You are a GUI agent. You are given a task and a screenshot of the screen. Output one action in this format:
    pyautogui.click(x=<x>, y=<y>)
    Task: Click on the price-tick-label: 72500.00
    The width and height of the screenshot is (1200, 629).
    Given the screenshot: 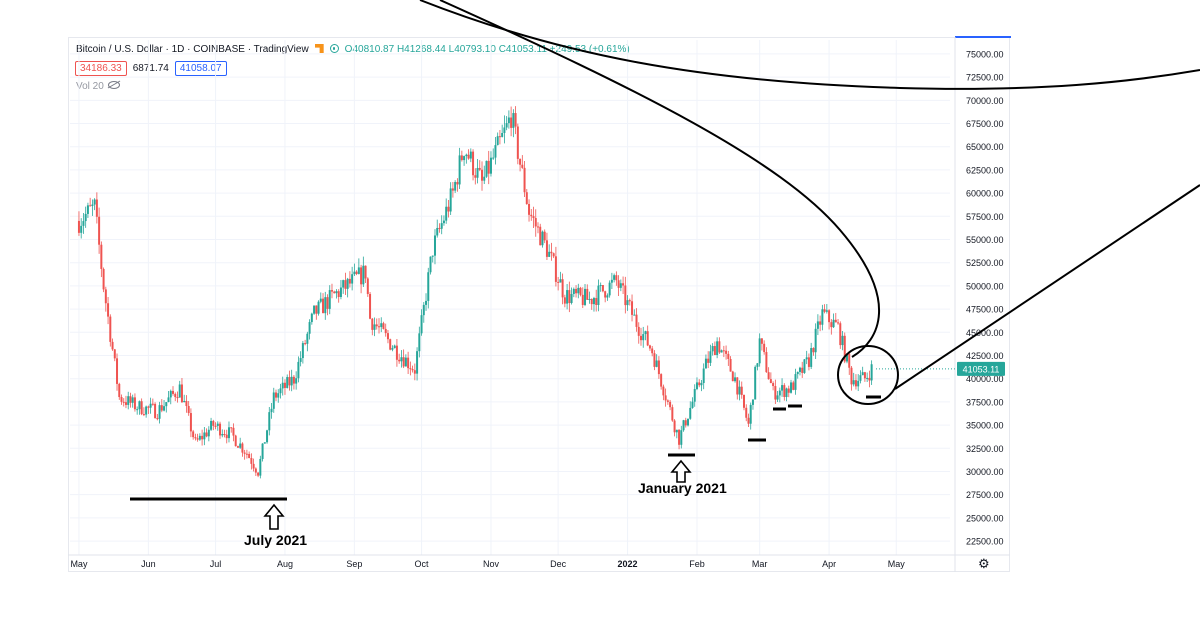 What is the action you would take?
    pyautogui.click(x=985, y=78)
    